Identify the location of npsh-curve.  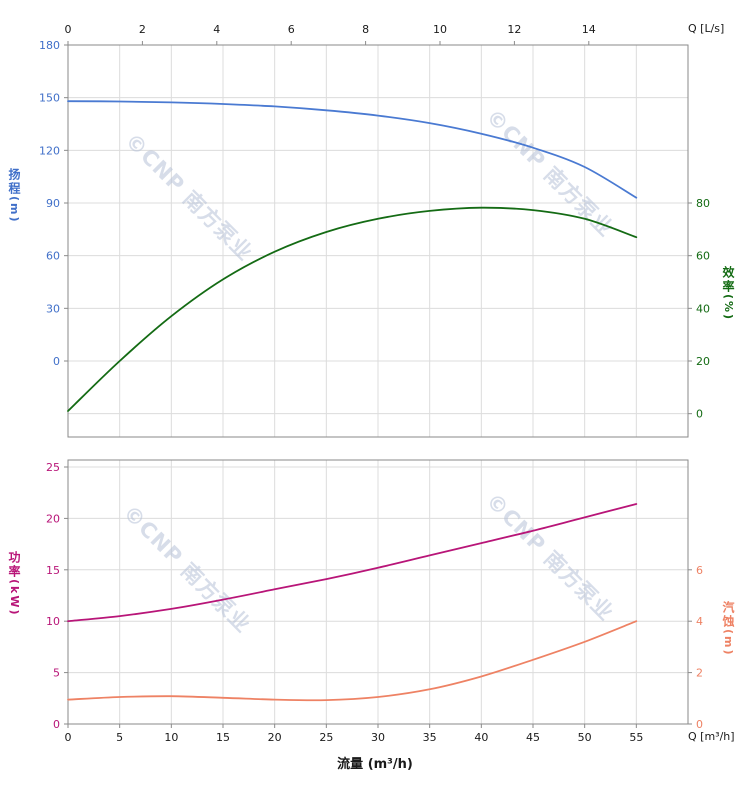
(352, 661).